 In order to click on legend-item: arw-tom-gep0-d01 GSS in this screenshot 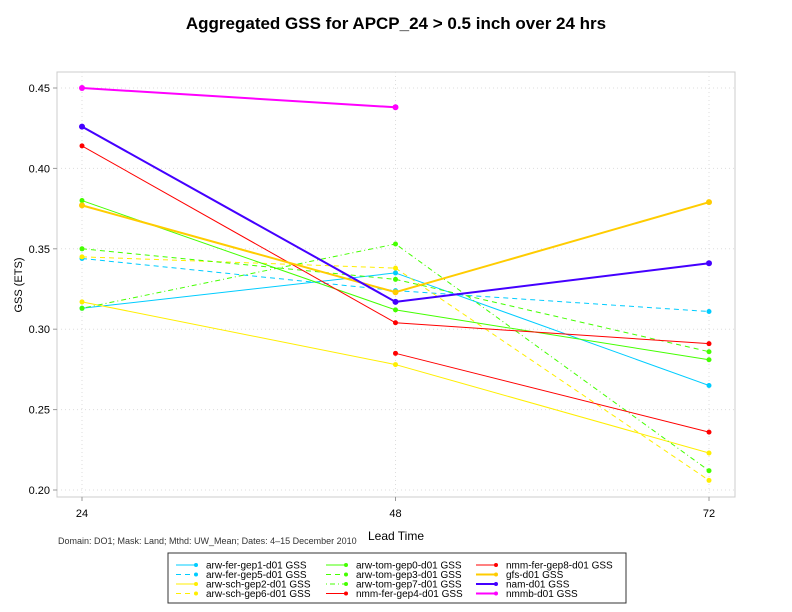, I will do `click(394, 566)`.